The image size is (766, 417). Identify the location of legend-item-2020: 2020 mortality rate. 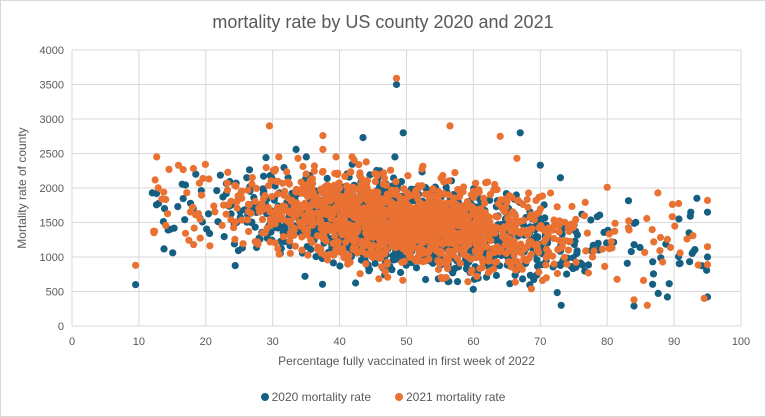
(315, 397).